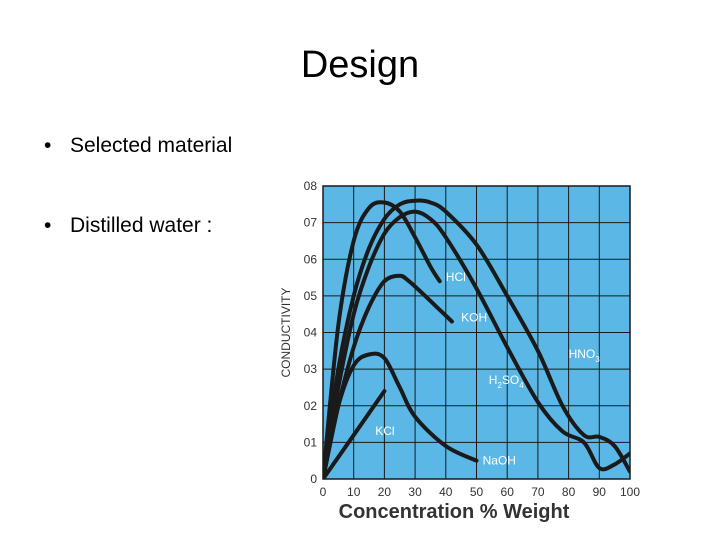  What do you see at coordinates (600, 492) in the screenshot?
I see `x-tick-label: 90` at bounding box center [600, 492].